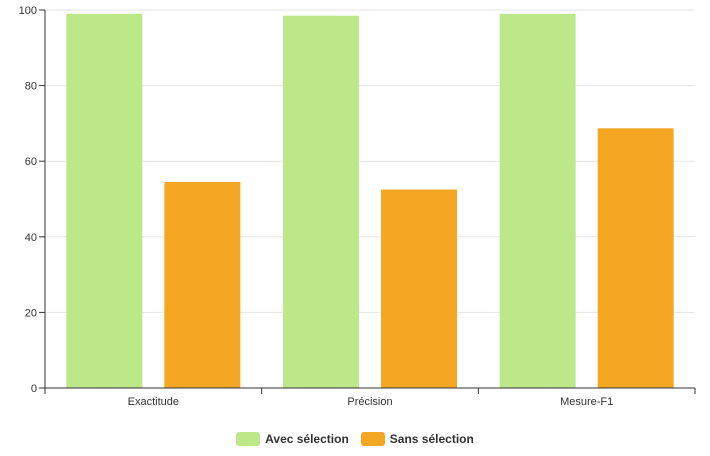 This screenshot has height=456, width=710. What do you see at coordinates (31, 313) in the screenshot?
I see `y-tick-label: 20` at bounding box center [31, 313].